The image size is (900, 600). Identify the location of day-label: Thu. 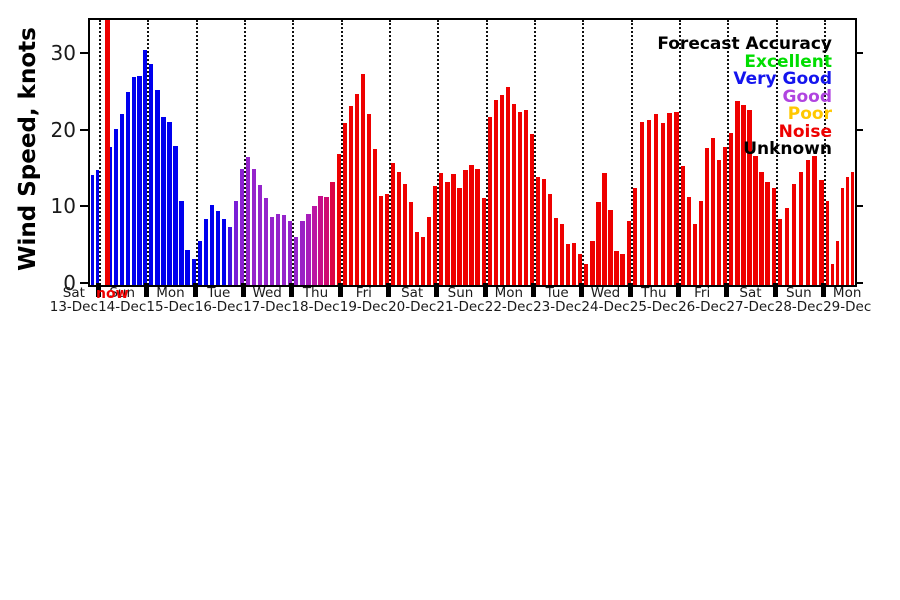
(315, 293).